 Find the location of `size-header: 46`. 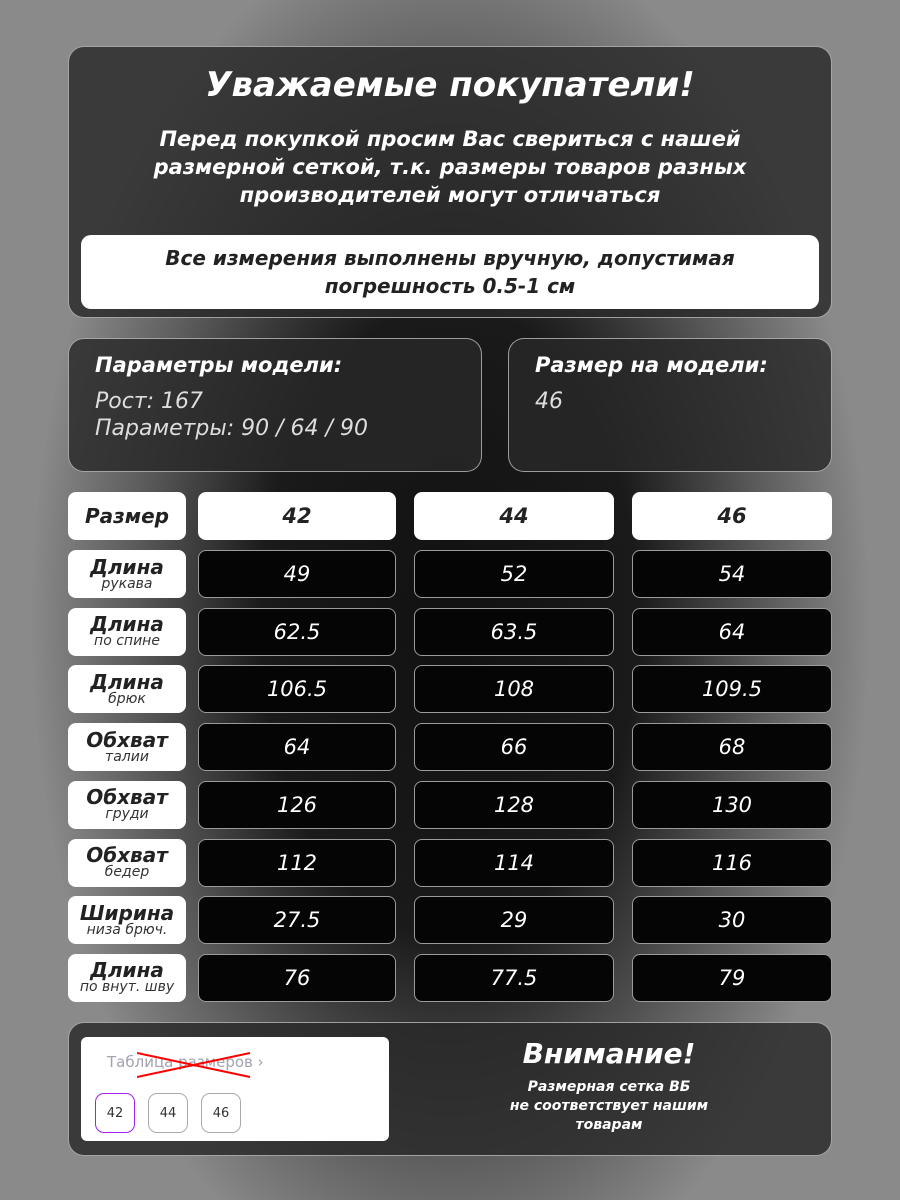

size-header: 46 is located at coordinates (732, 516).